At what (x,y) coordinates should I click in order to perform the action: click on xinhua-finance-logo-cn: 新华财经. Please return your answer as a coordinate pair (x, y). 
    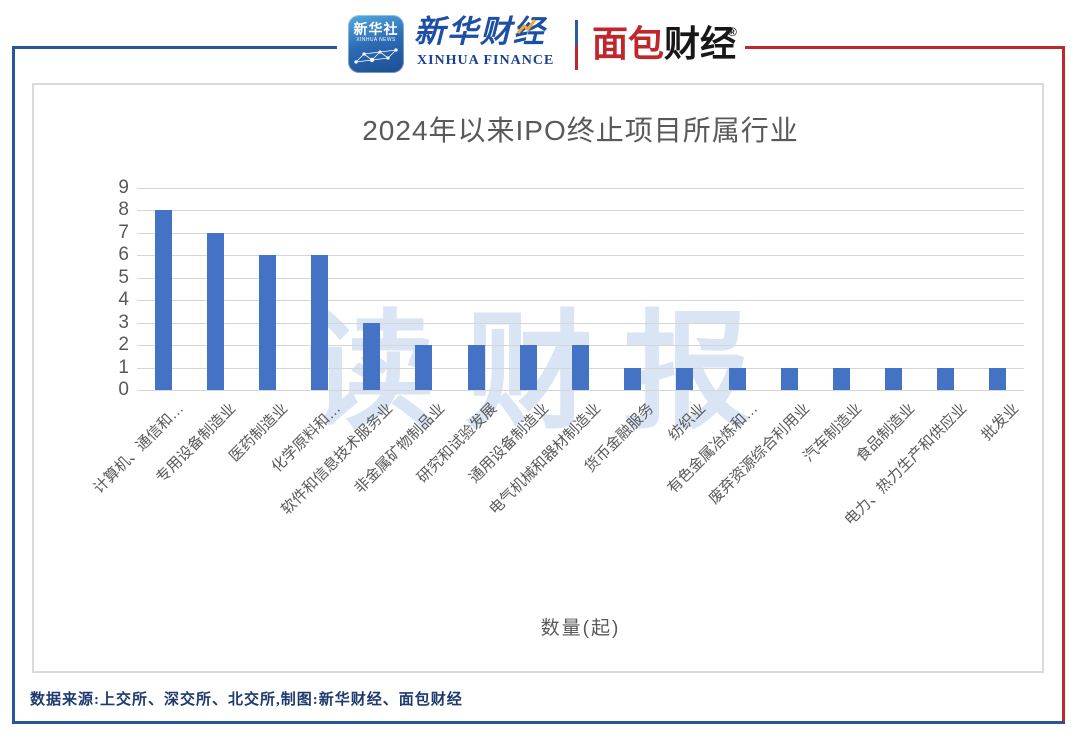
    Looking at the image, I should click on (480, 31).